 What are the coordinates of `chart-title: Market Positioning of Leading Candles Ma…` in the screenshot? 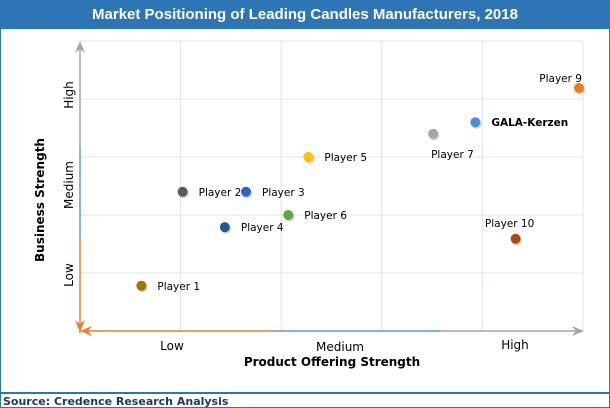 It's located at (305, 14).